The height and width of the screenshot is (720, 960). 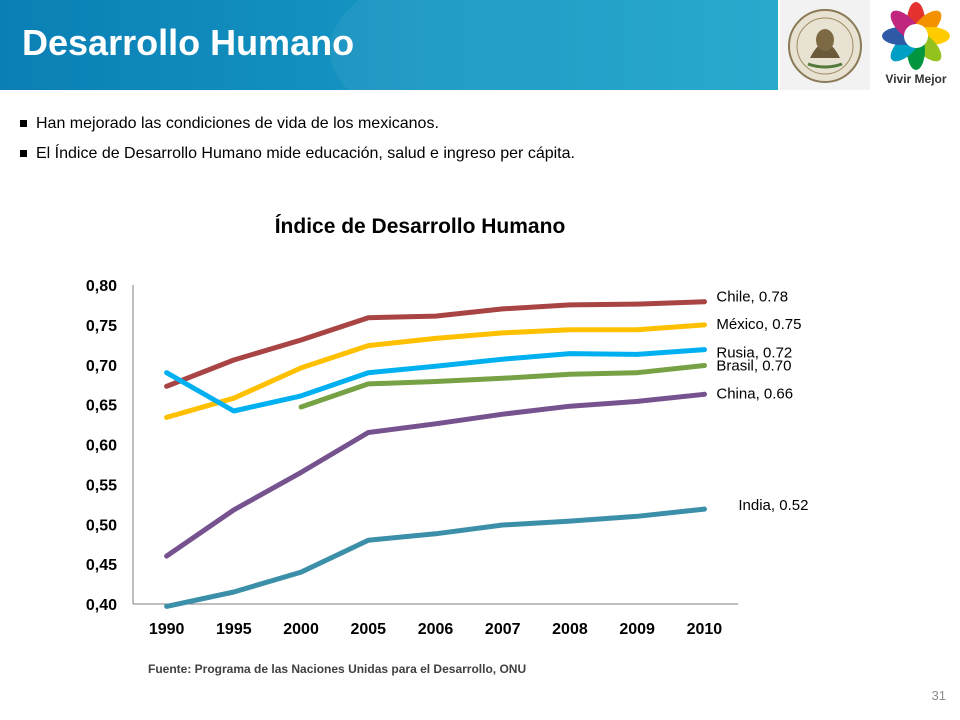 I want to click on vivir-mejor-logo: Vivir Mejor, so click(x=916, y=45).